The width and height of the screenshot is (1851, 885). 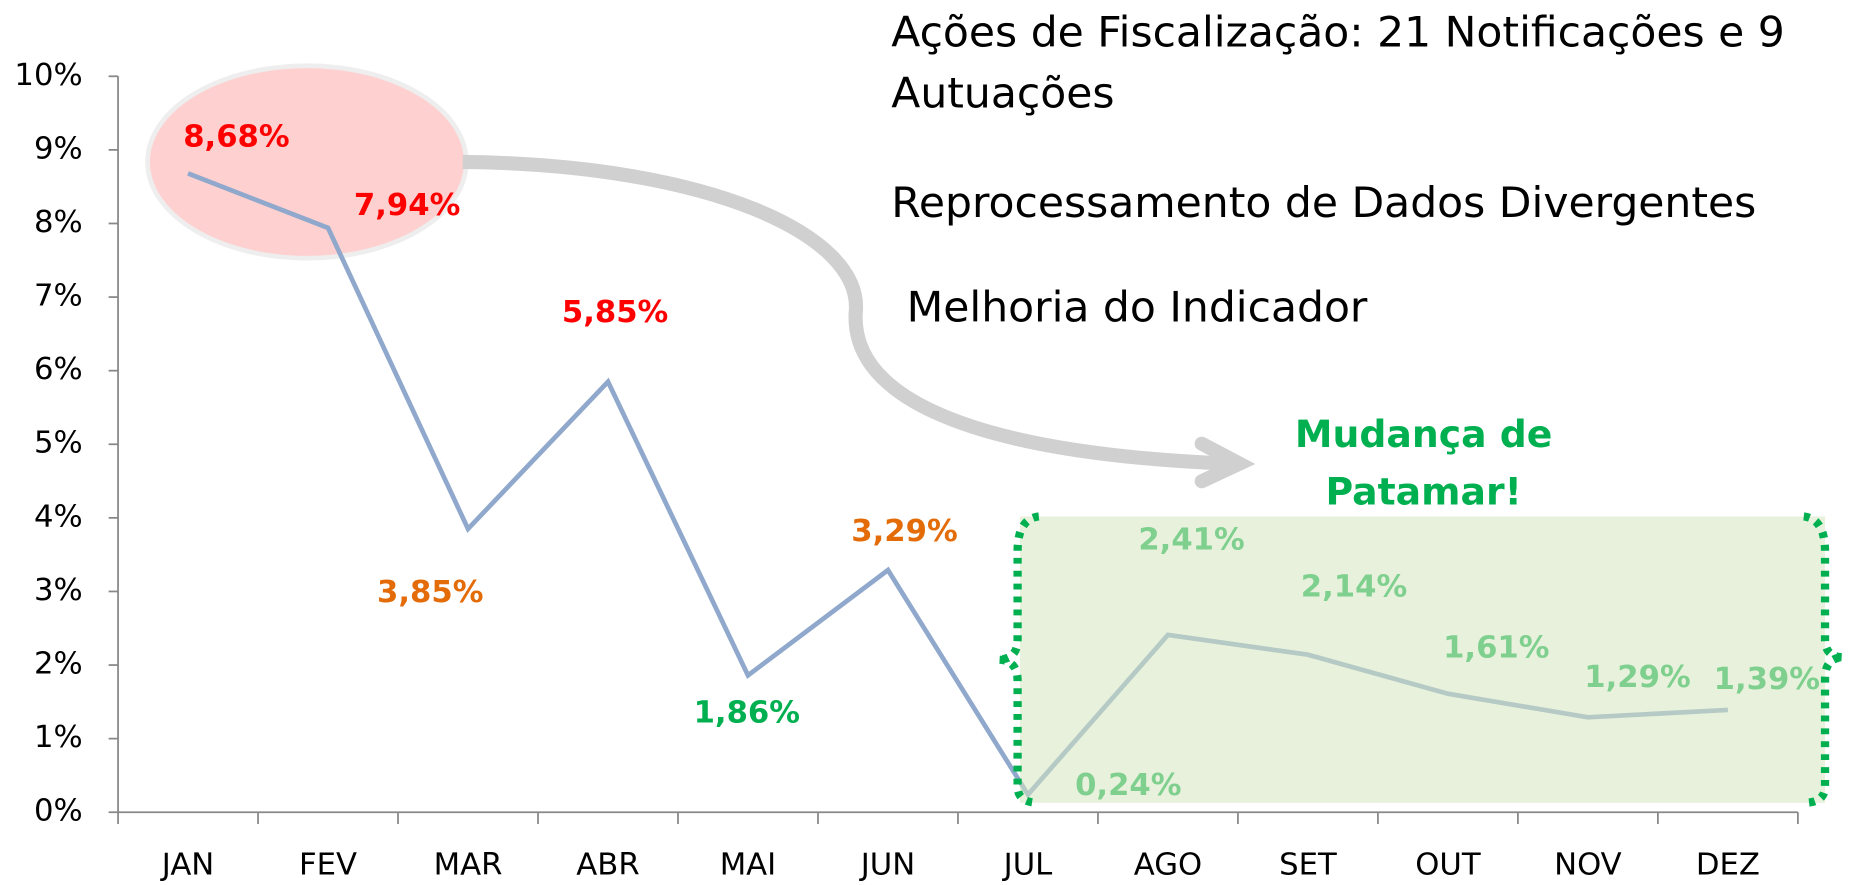 I want to click on y-tick-label: 1%, so click(x=58, y=737).